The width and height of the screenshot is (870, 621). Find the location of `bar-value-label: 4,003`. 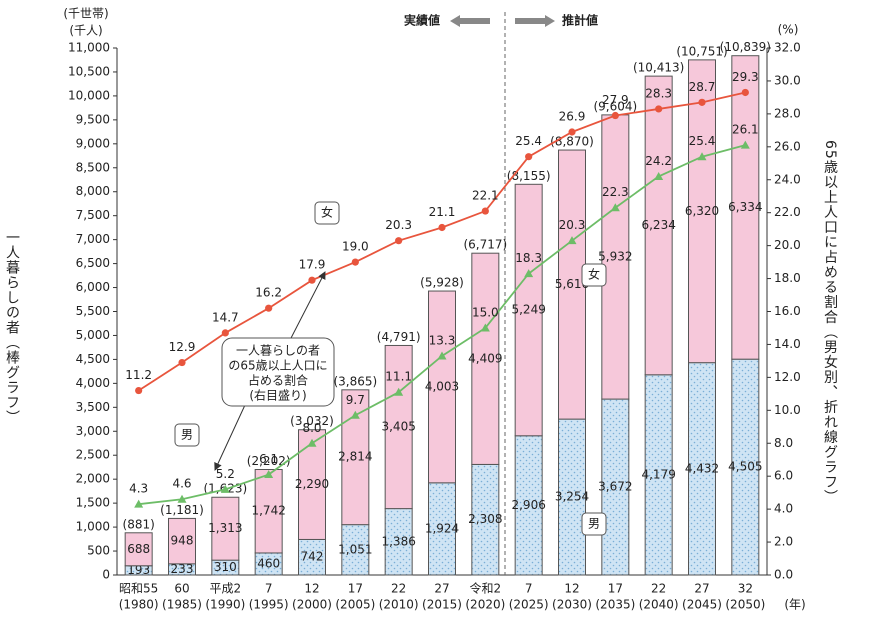

bar-value-label: 4,003 is located at coordinates (442, 386).